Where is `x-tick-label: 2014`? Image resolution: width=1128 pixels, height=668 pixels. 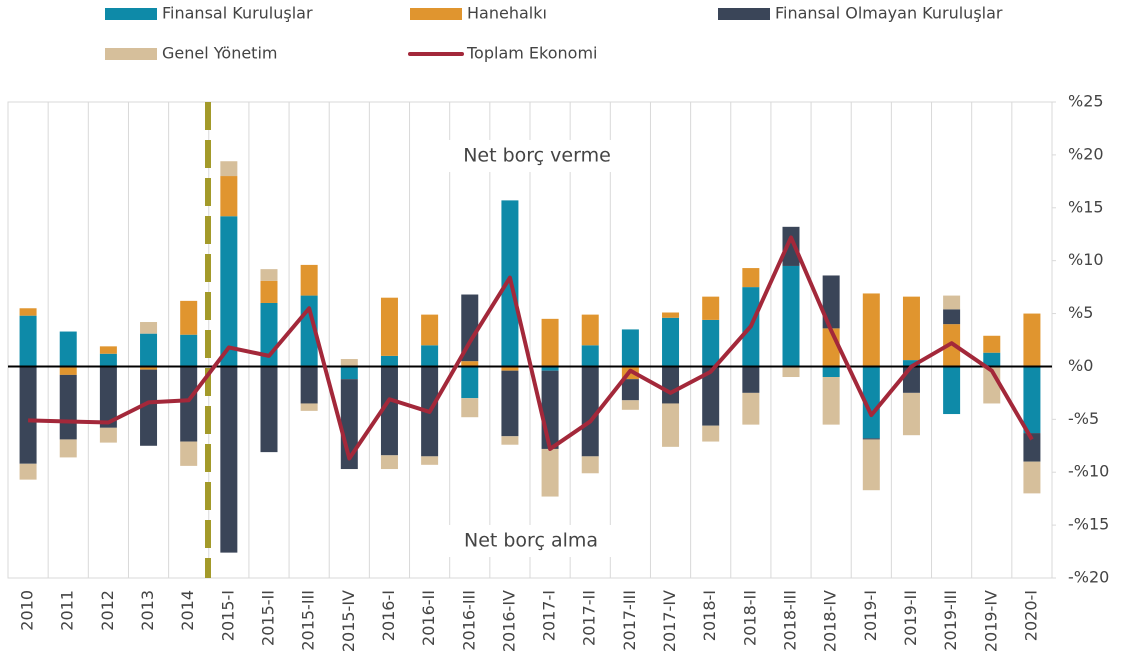 x-tick-label: 2014 is located at coordinates (187, 610).